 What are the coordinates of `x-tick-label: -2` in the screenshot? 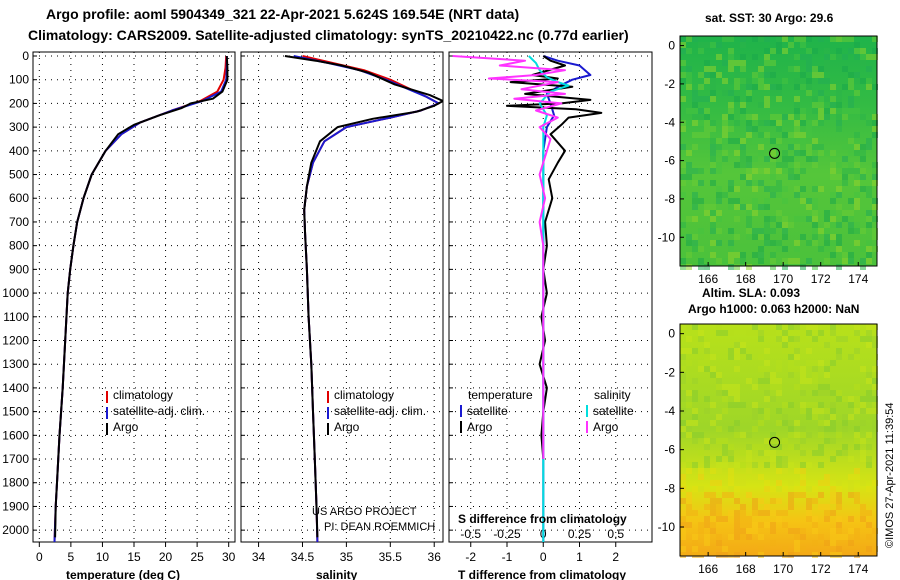 It's located at (470, 557).